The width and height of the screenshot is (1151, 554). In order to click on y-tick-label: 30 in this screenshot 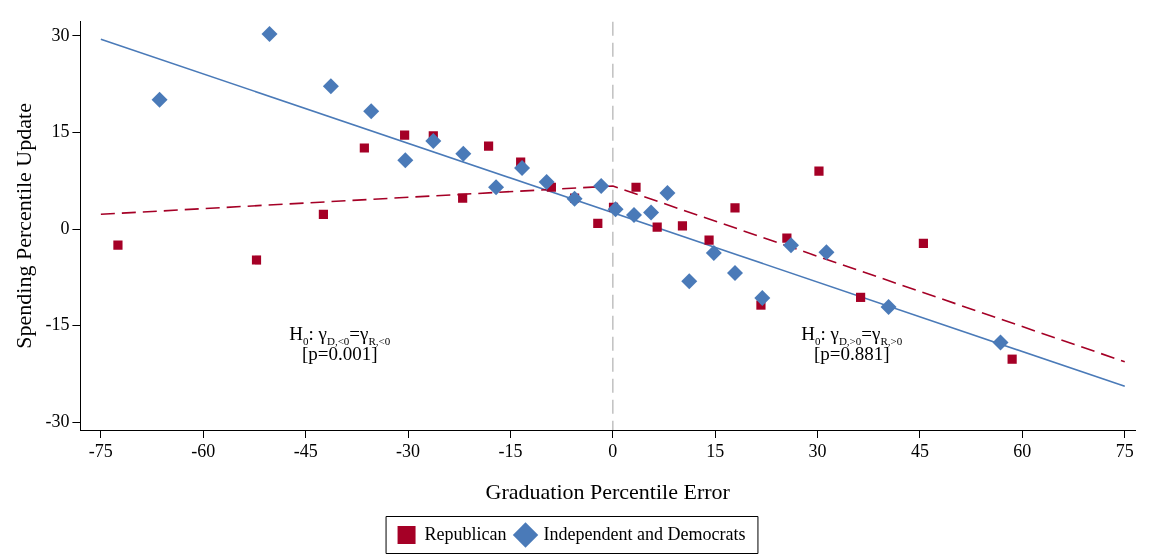, I will do `click(60, 34)`.